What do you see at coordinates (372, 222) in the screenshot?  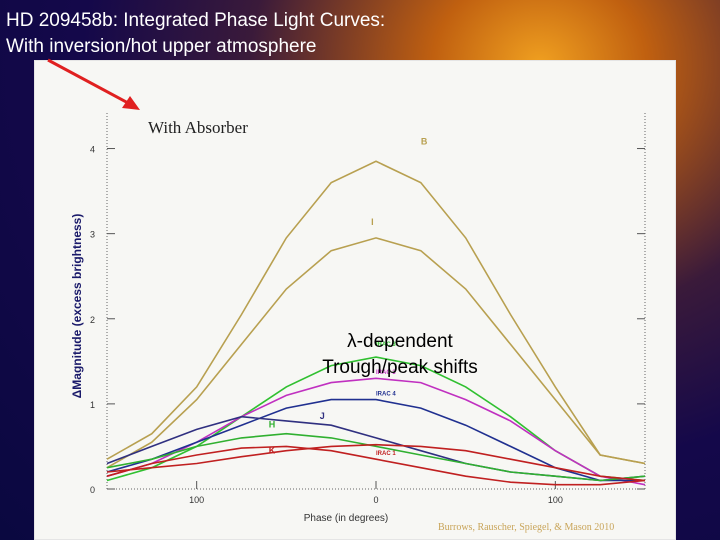 I see `series-label-i: I` at bounding box center [372, 222].